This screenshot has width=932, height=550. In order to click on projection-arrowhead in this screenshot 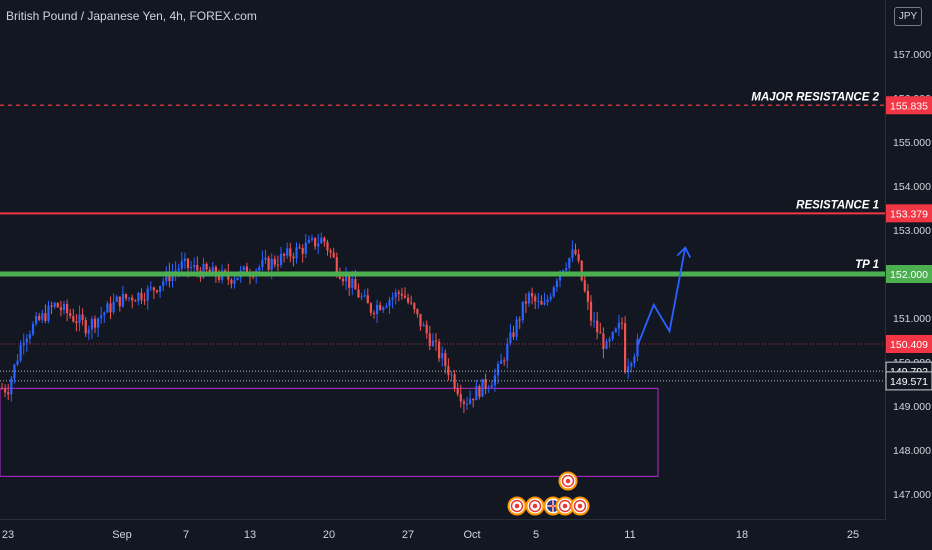, I will do `click(684, 252)`.